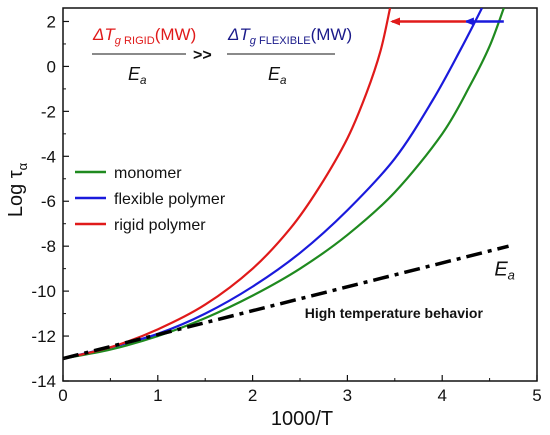  What do you see at coordinates (43, 336) in the screenshot?
I see `y-tick-label: -12` at bounding box center [43, 336].